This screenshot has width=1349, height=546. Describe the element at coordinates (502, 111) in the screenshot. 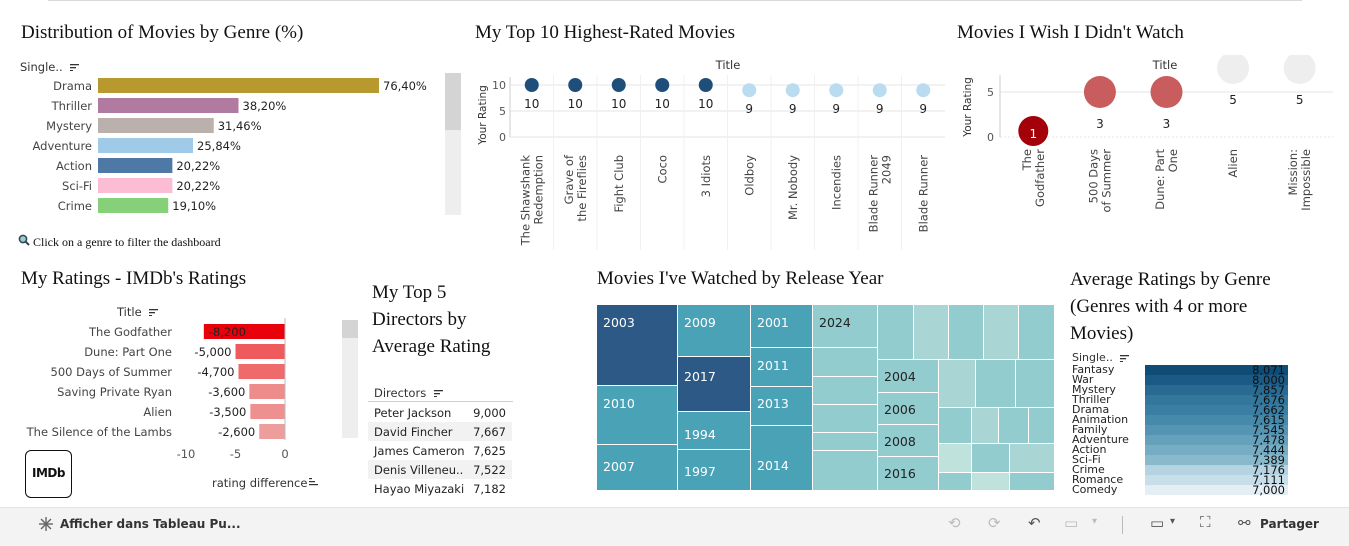

I see `top10-ytick: 5` at that location.